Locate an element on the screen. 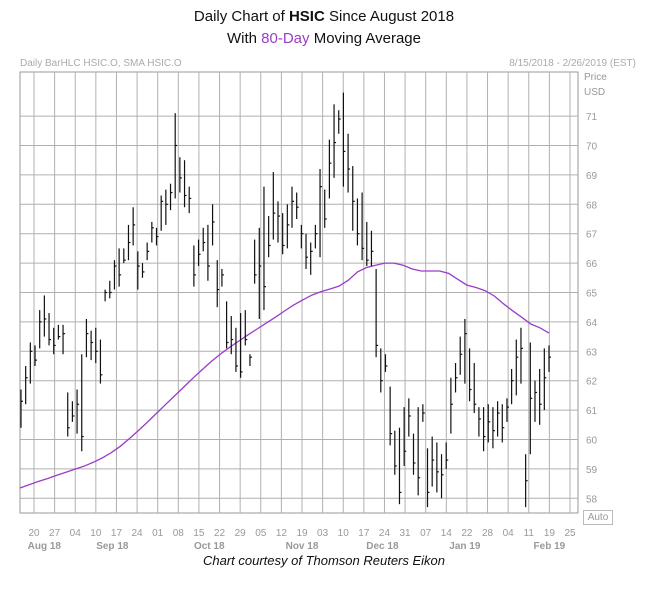  x-tick-label: 08 is located at coordinates (179, 533).